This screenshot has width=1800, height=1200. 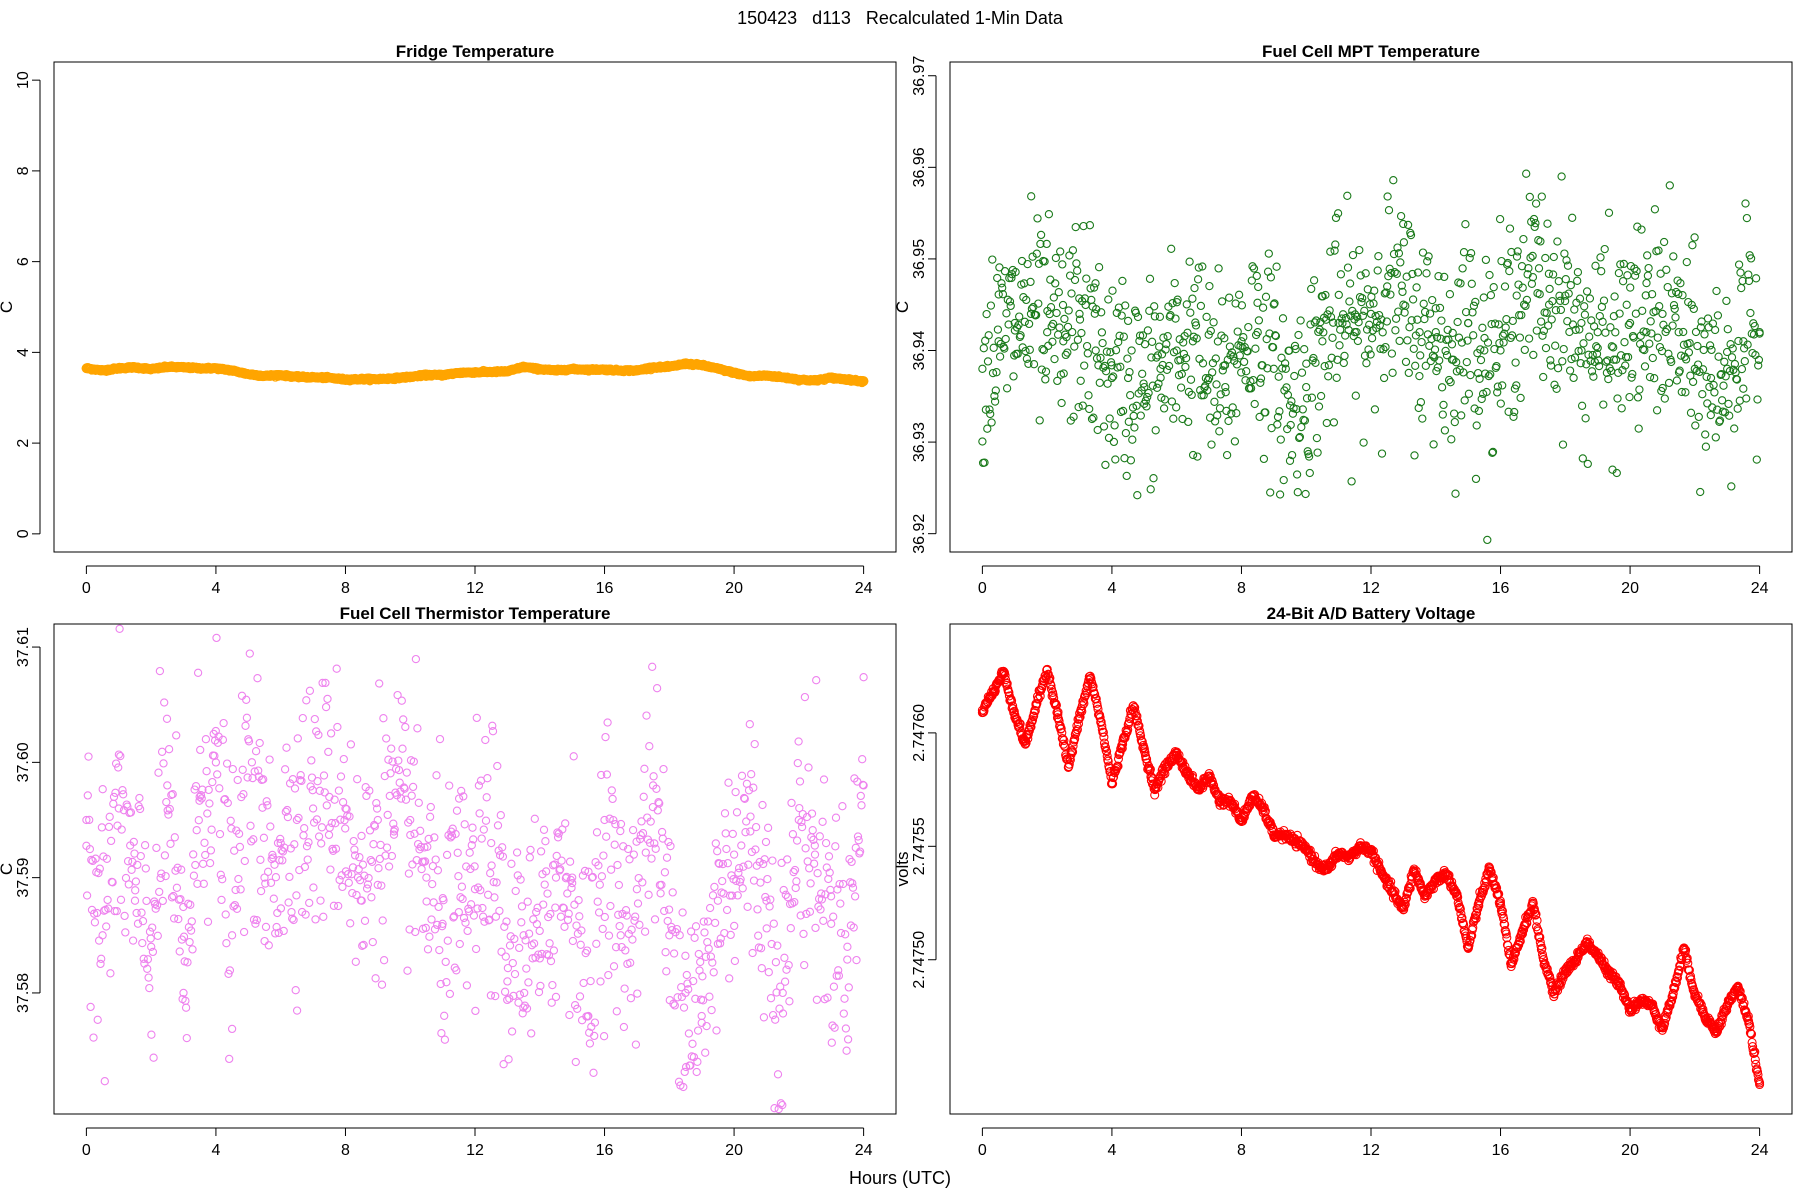 What do you see at coordinates (1760, 1150) in the screenshot?
I see `x-tick-label: 24` at bounding box center [1760, 1150].